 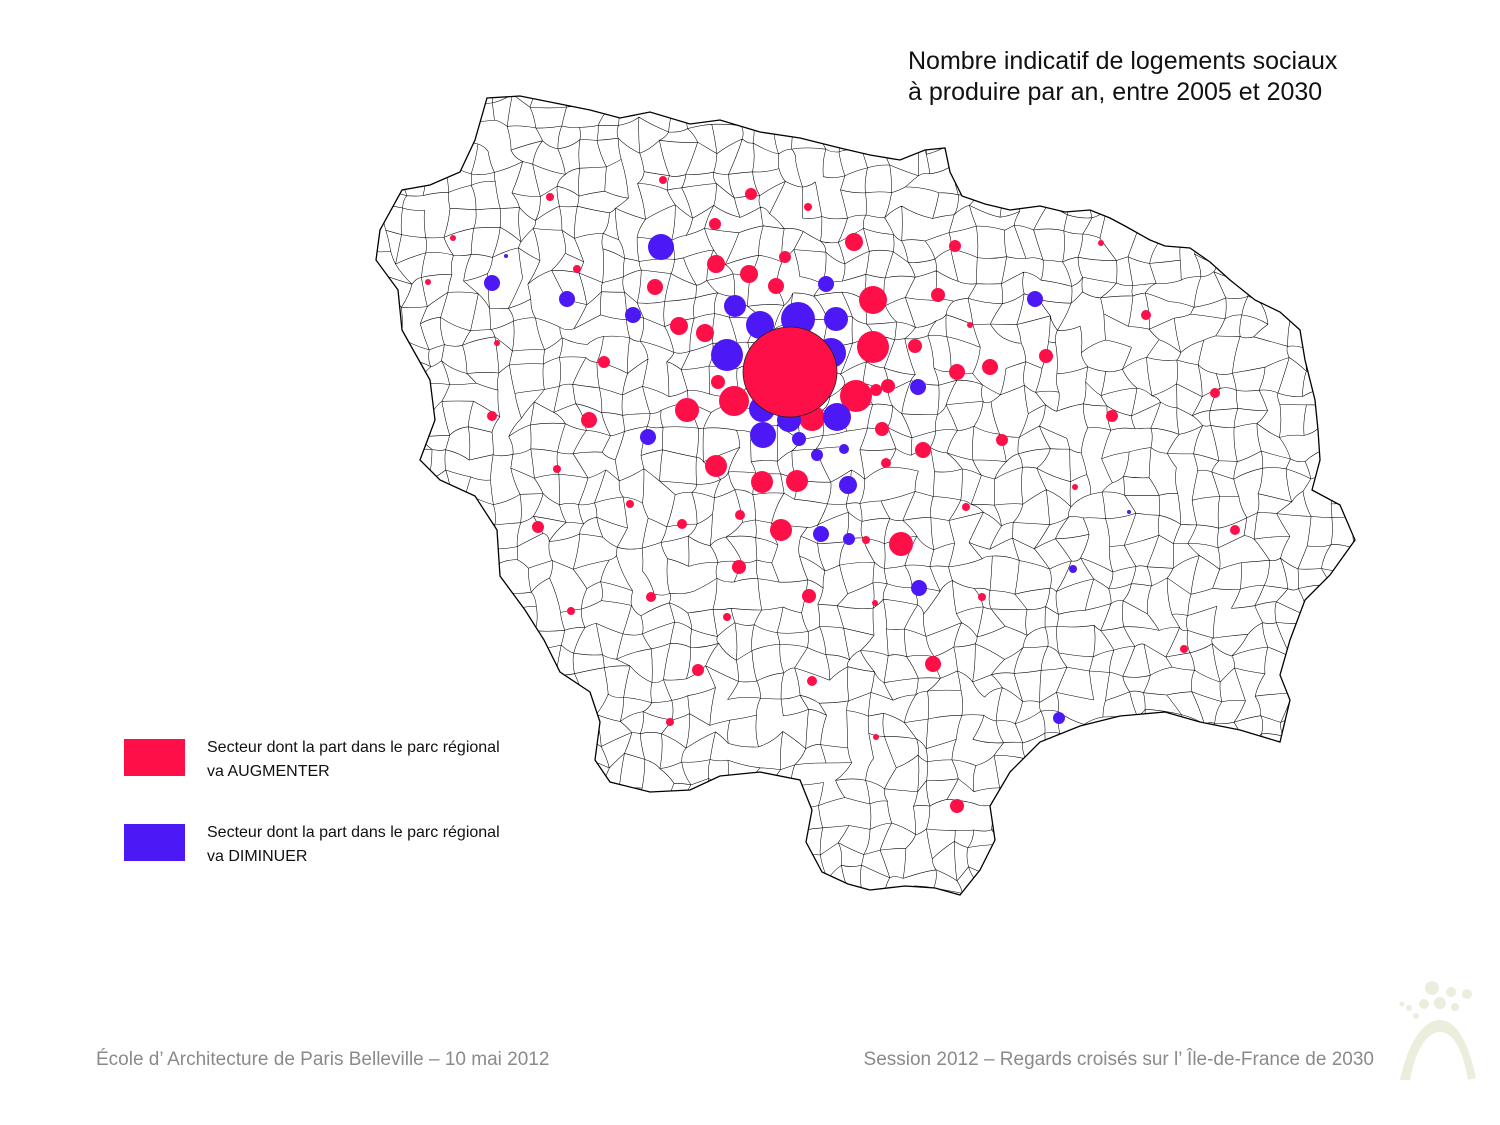 I want to click on legend-swatch-decrease, so click(x=154, y=842).